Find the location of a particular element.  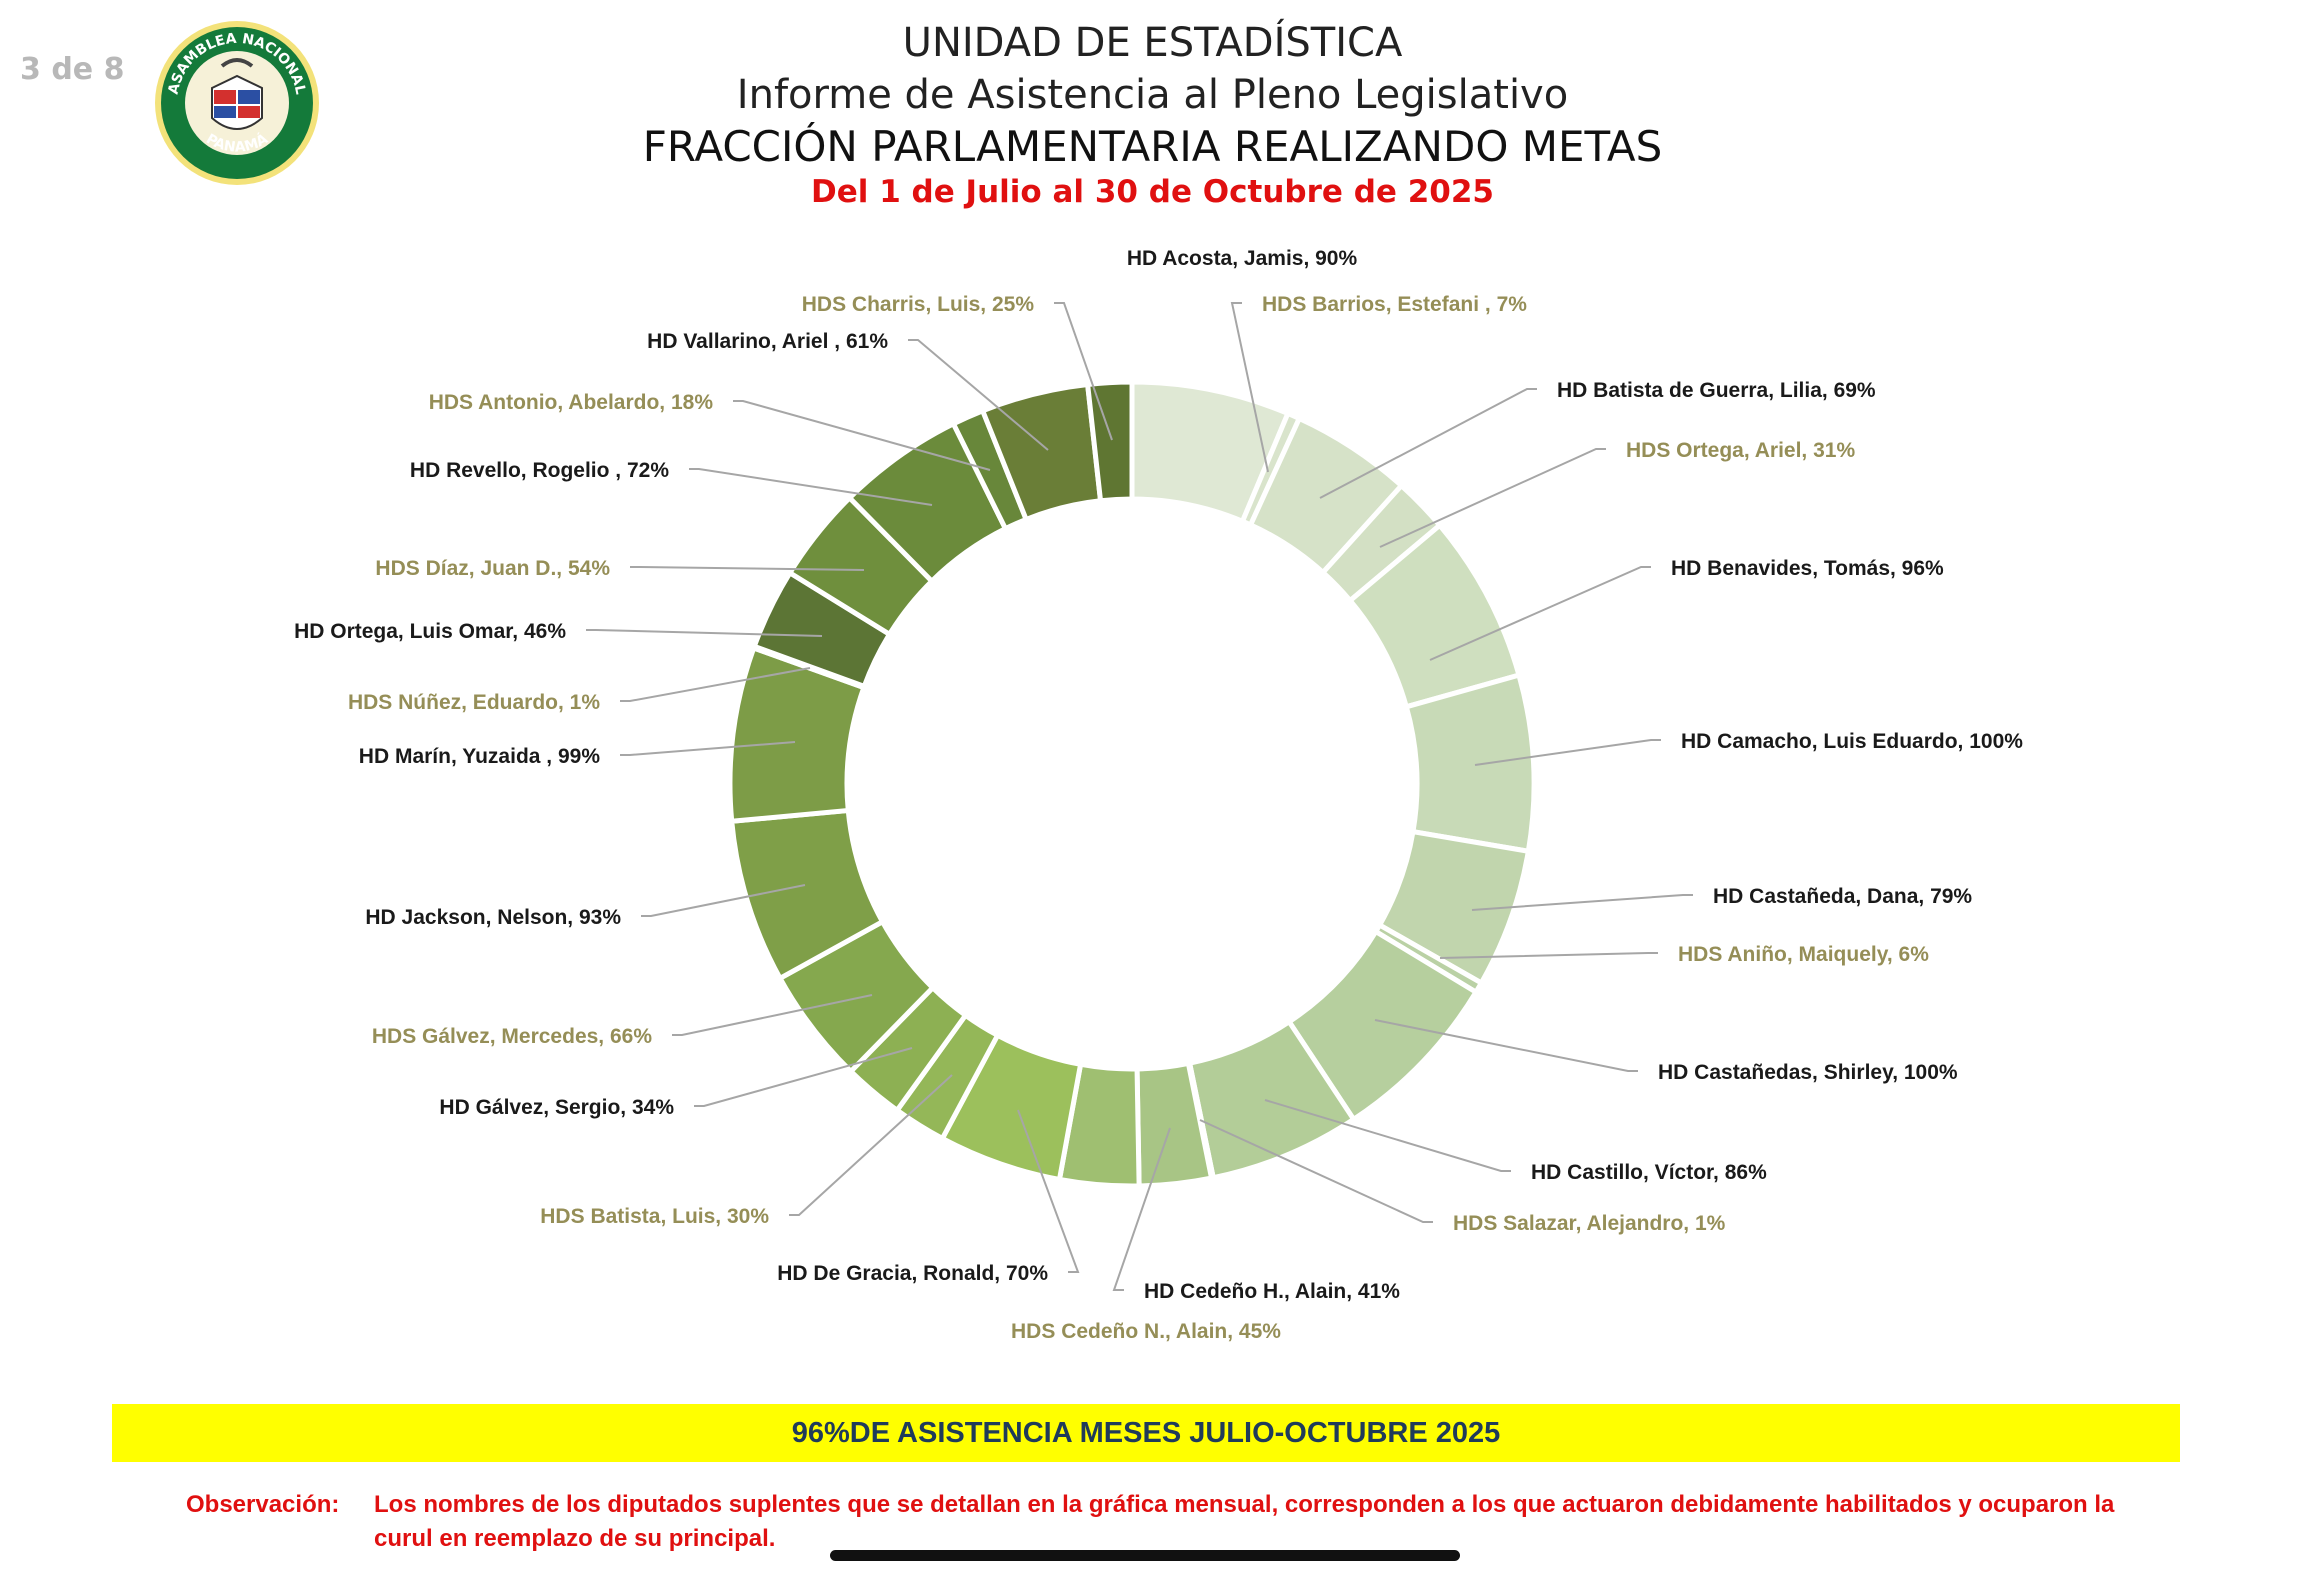

chart-data-label: HD De Gracia, Ronald, 70% is located at coordinates (912, 1273).